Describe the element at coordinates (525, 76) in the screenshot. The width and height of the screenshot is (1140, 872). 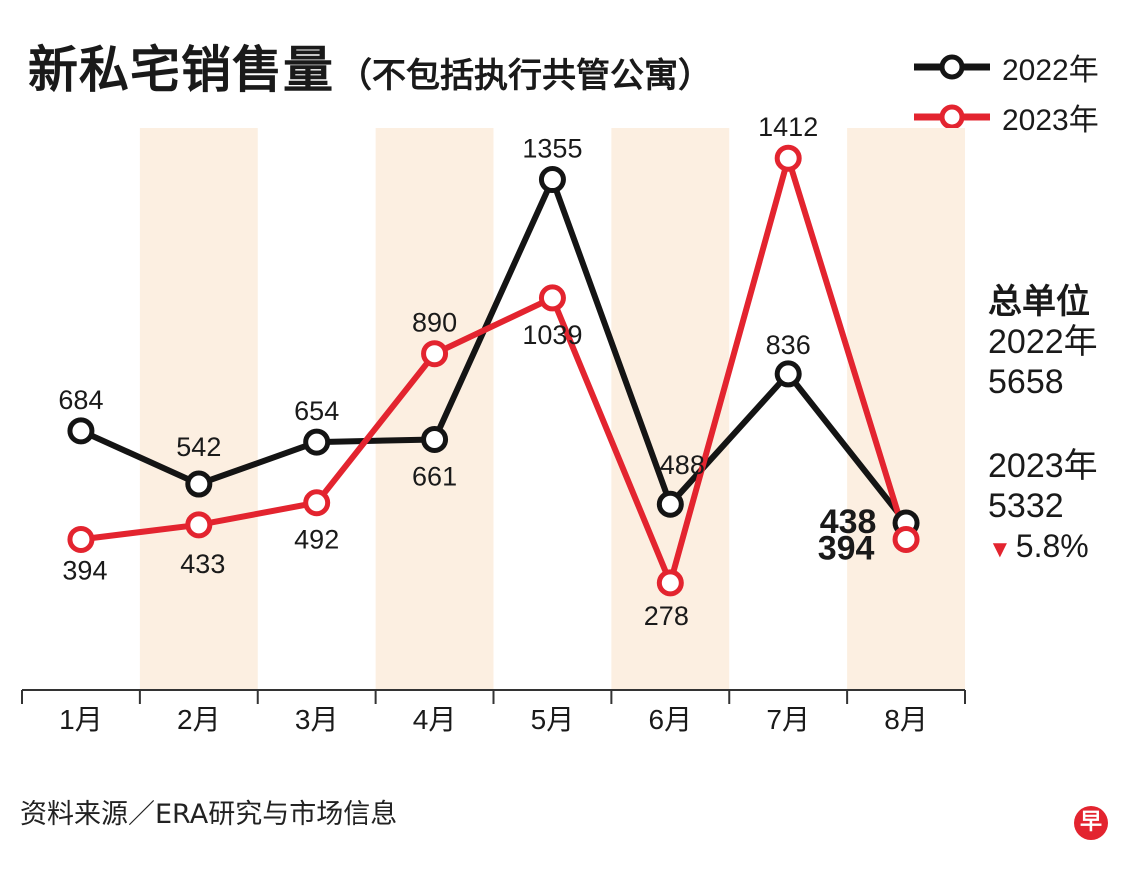
I see `title-subtitle: （不包括执行共管公寓）` at that location.